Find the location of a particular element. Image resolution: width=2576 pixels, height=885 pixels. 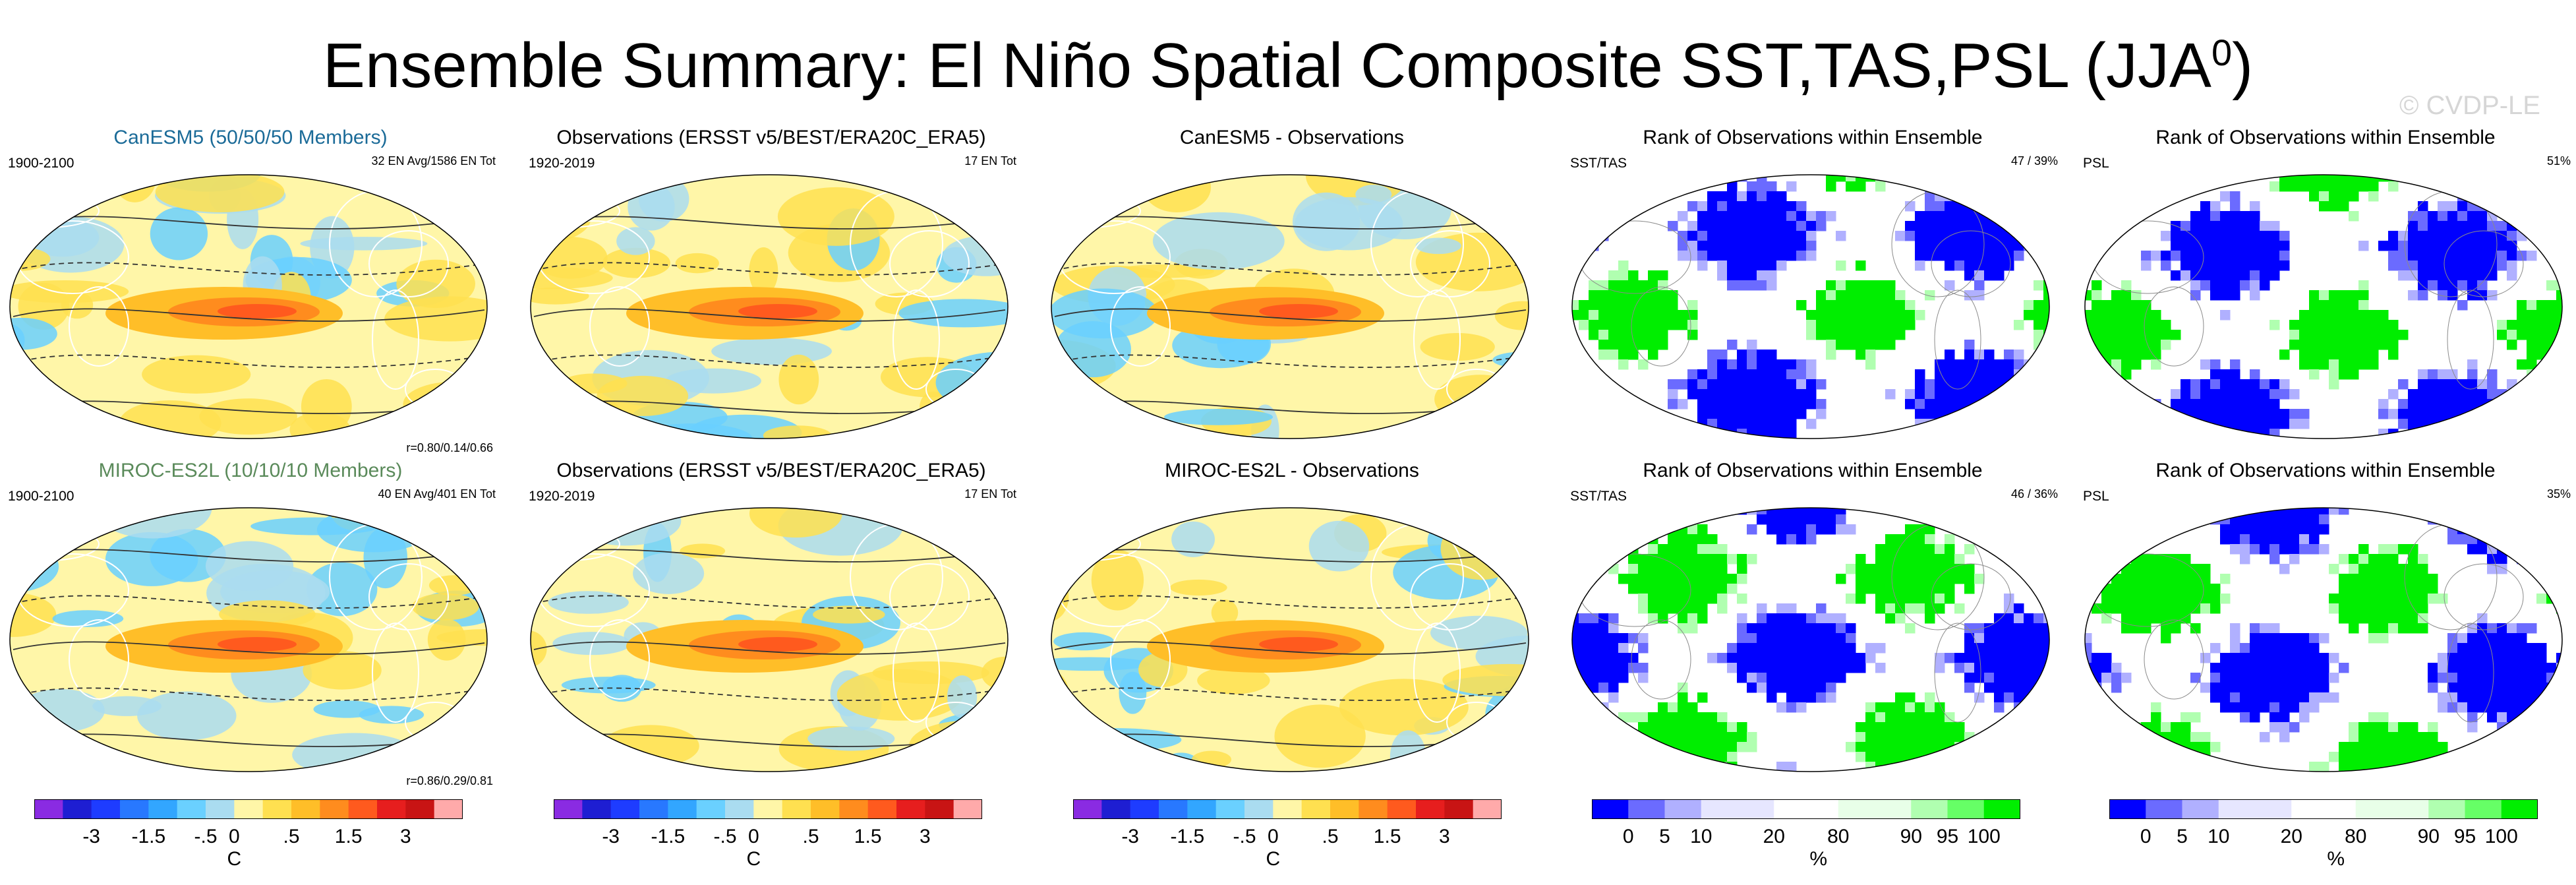

map-outline is located at coordinates (1290, 306).